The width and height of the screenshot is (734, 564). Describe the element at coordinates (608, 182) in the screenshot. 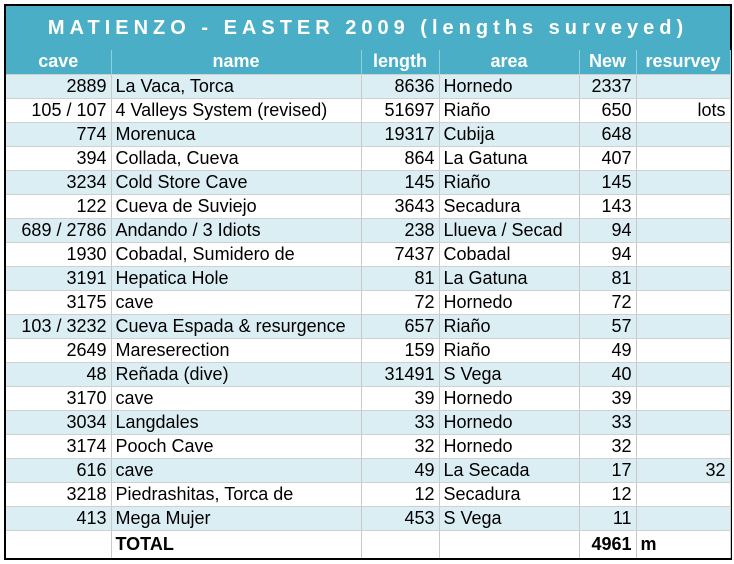

I see `cell-new: 145` at that location.